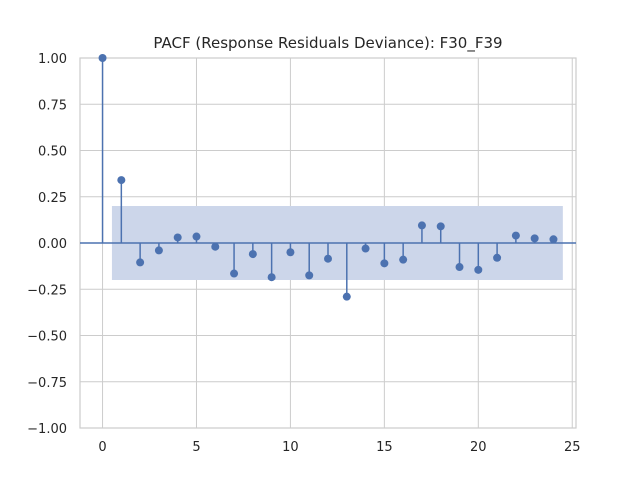 The image size is (640, 480). I want to click on y-tick-label: −1.00, so click(47, 429).